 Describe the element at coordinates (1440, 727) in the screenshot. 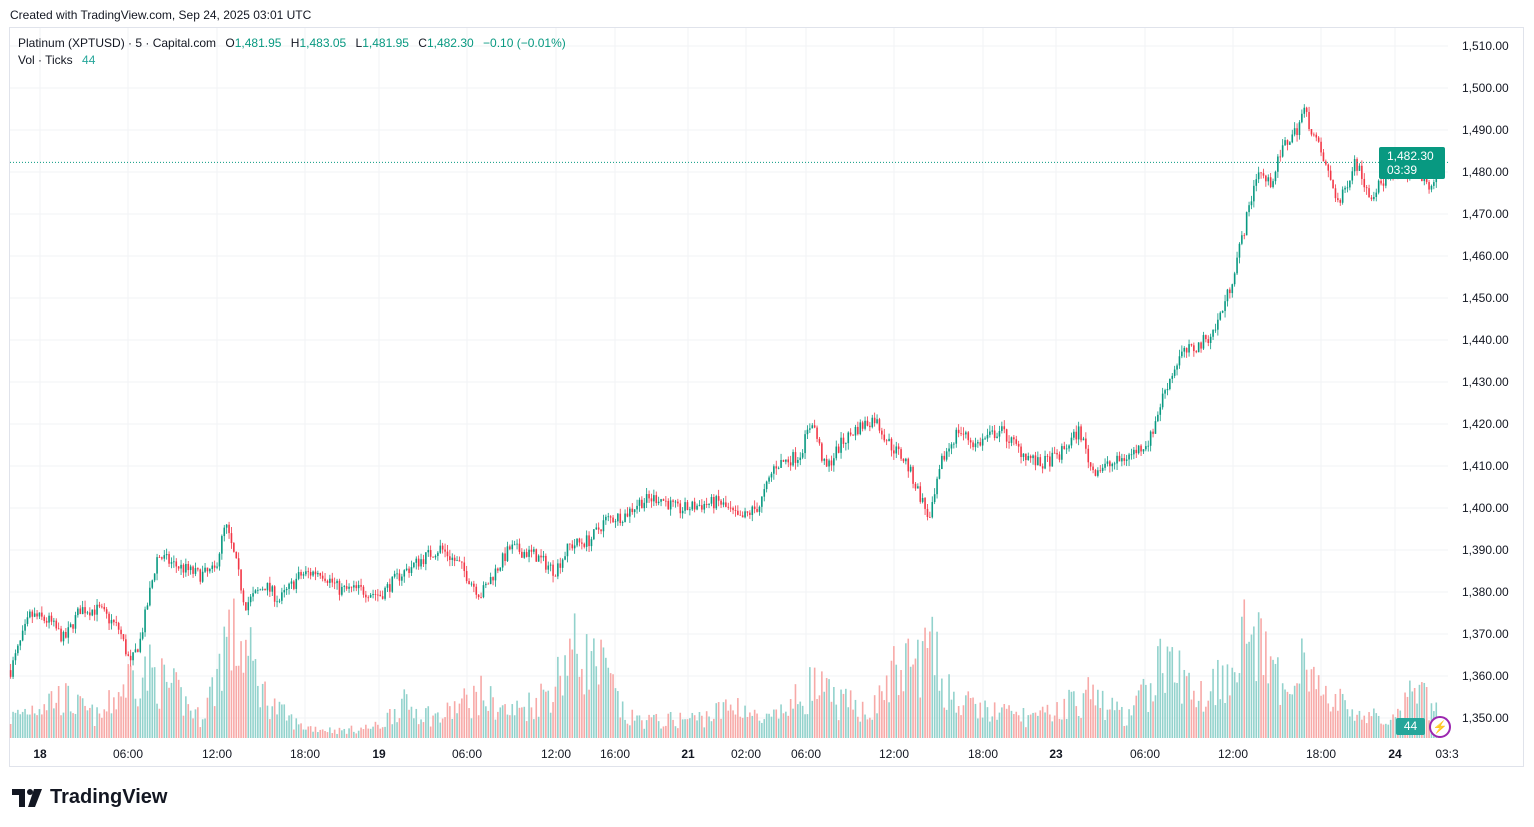

I see `lightning-icon: ⚡` at that location.